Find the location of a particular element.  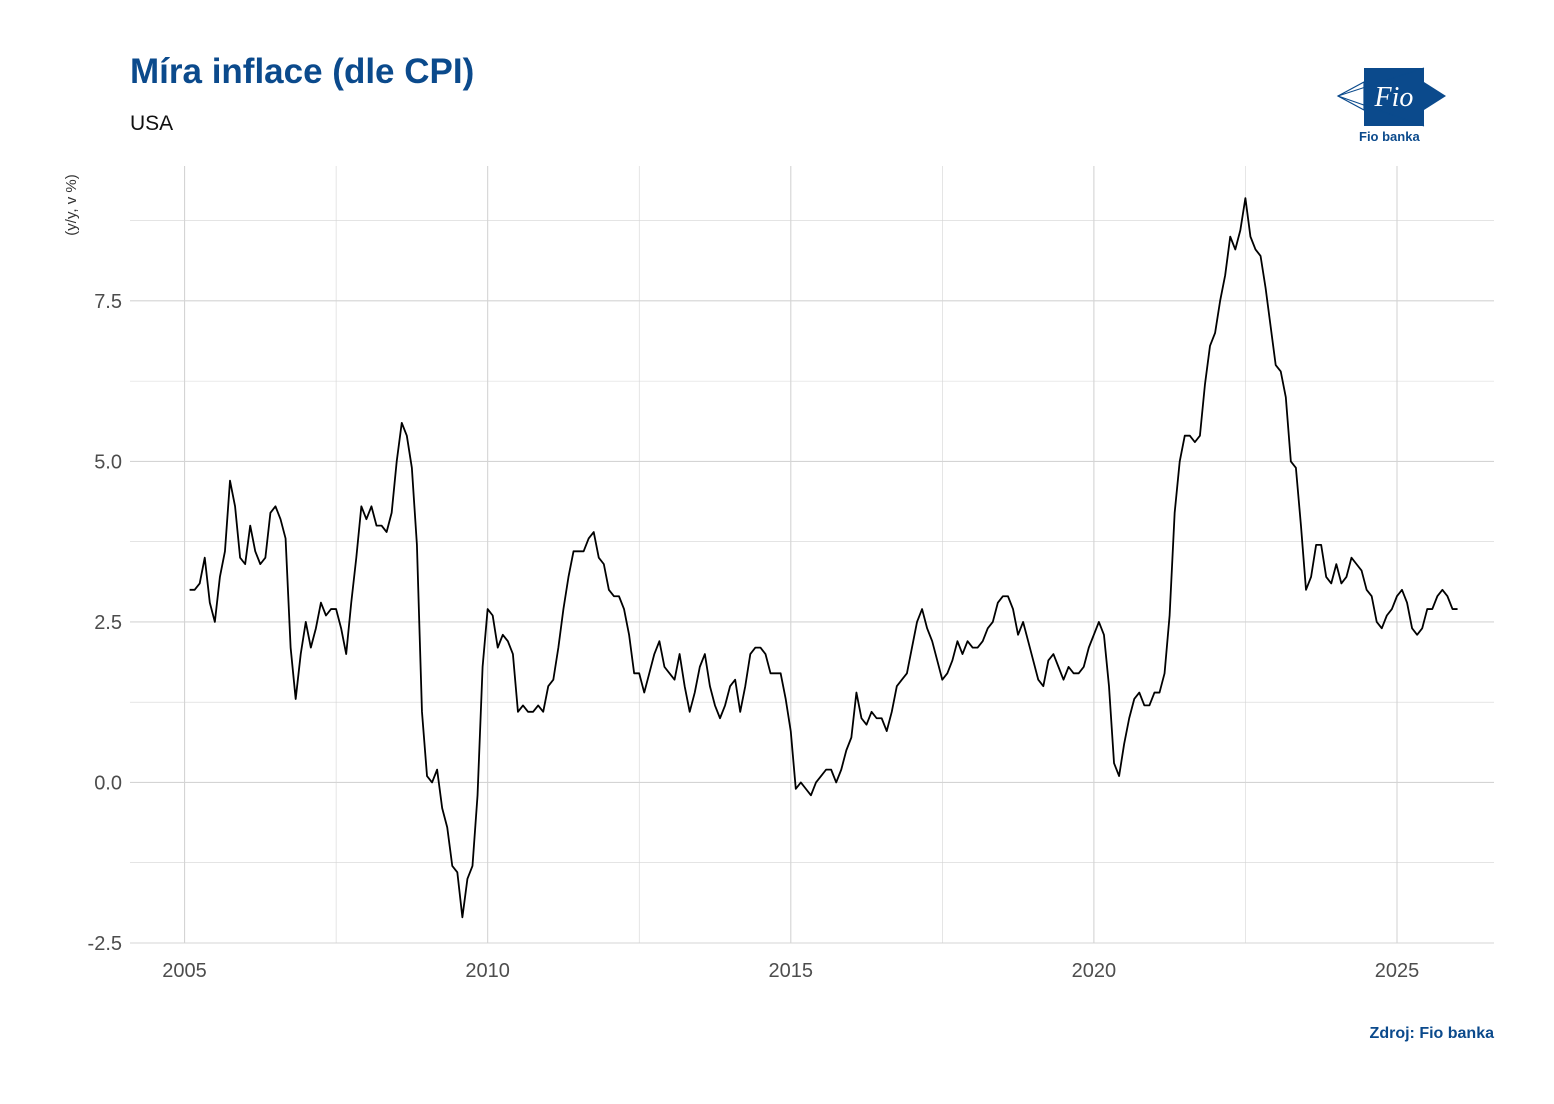

logo-mark-text: Fio is located at coordinates (1394, 97).